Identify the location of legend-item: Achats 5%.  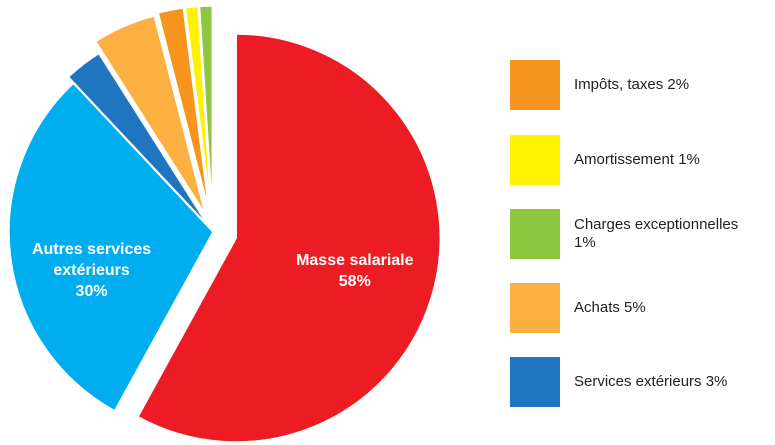
(664, 308).